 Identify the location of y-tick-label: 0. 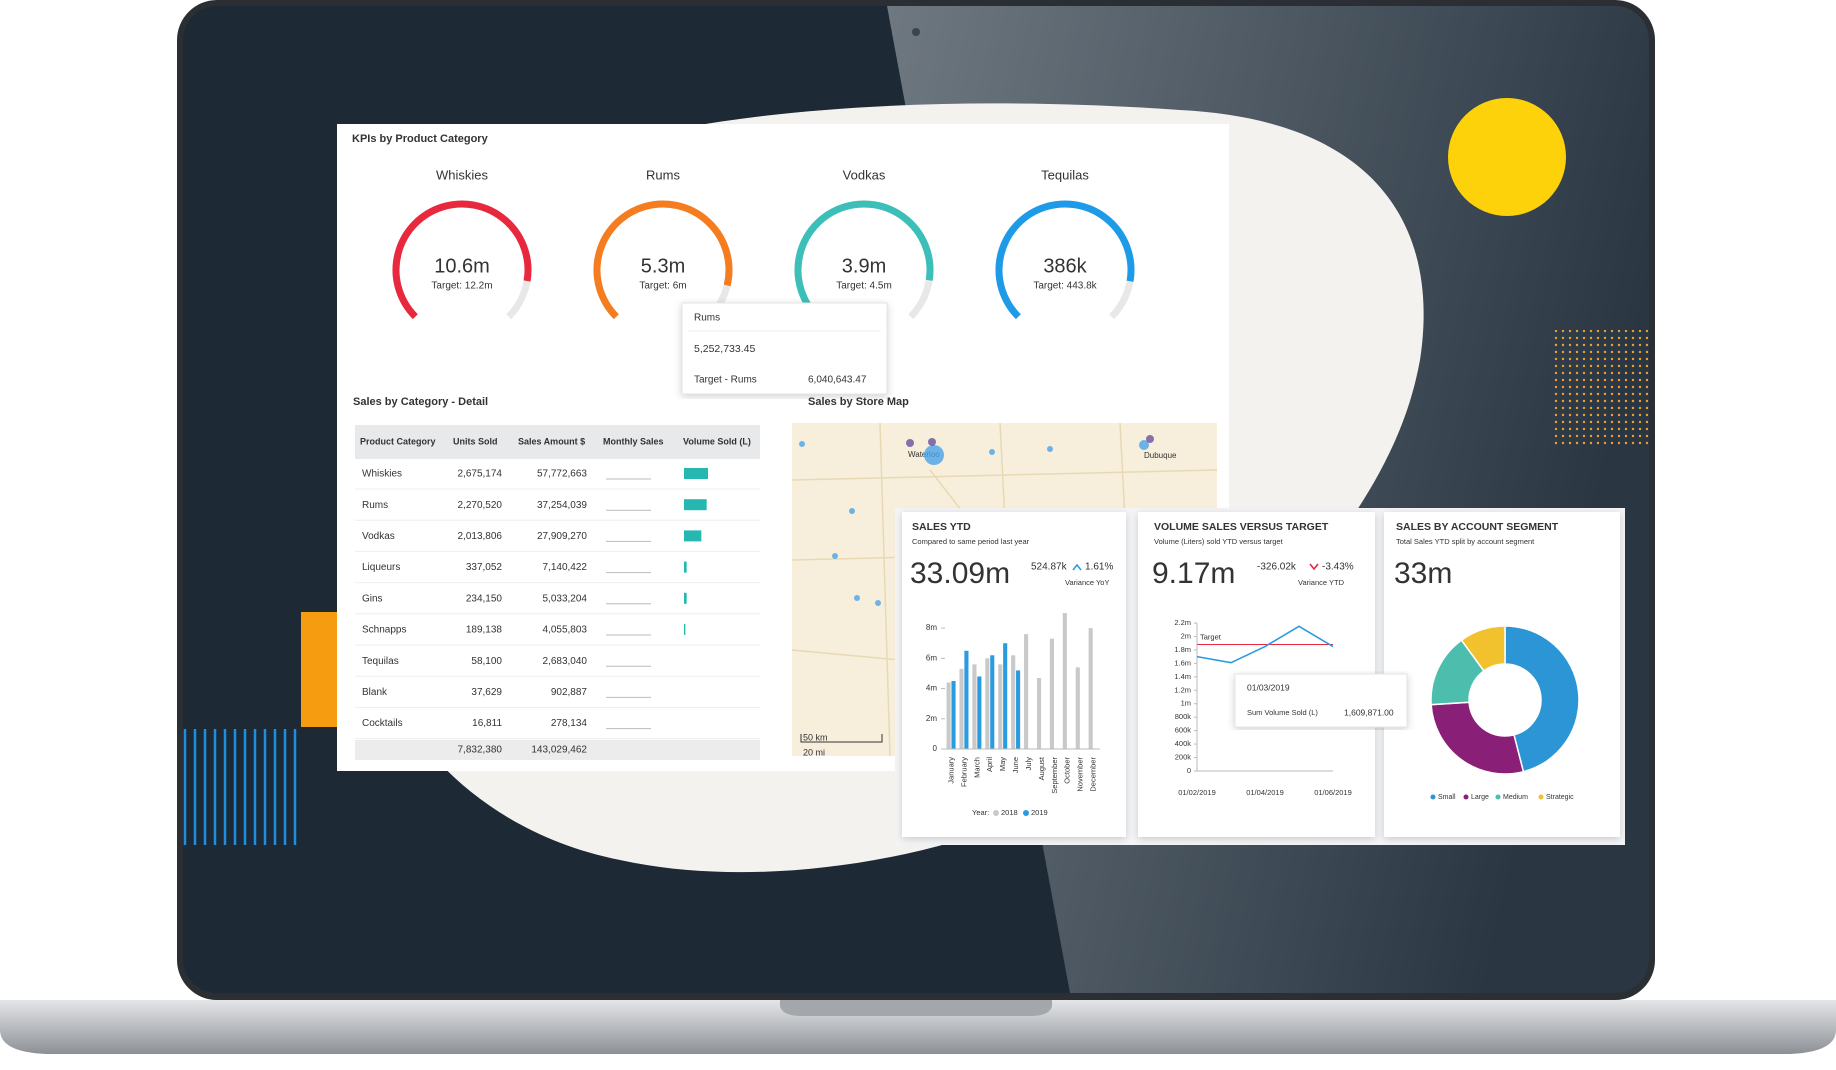
(935, 748).